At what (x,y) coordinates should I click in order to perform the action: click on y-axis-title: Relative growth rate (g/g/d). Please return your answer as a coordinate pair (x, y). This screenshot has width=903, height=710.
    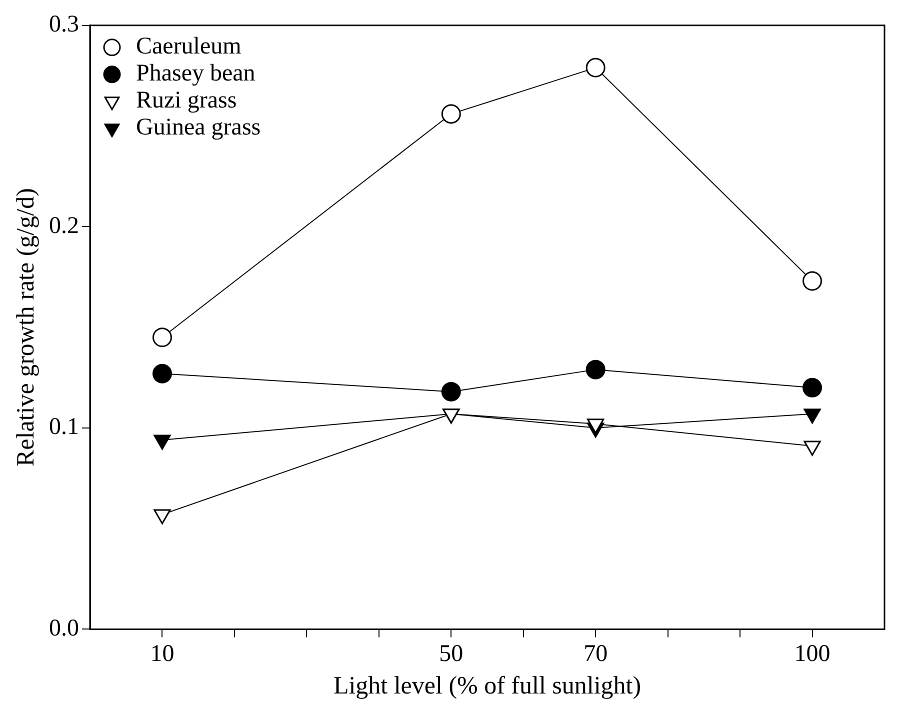
    Looking at the image, I should click on (26, 327).